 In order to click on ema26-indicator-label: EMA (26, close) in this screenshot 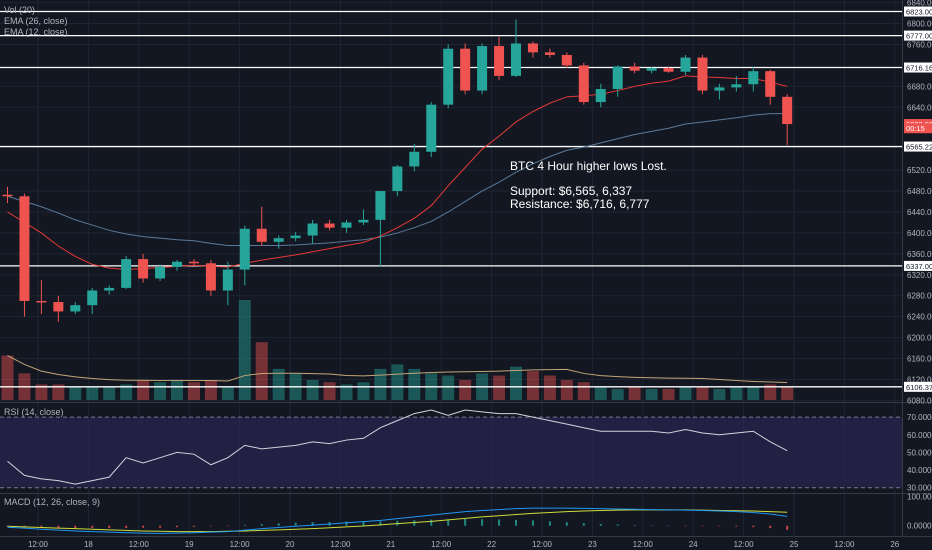, I will do `click(36, 21)`.